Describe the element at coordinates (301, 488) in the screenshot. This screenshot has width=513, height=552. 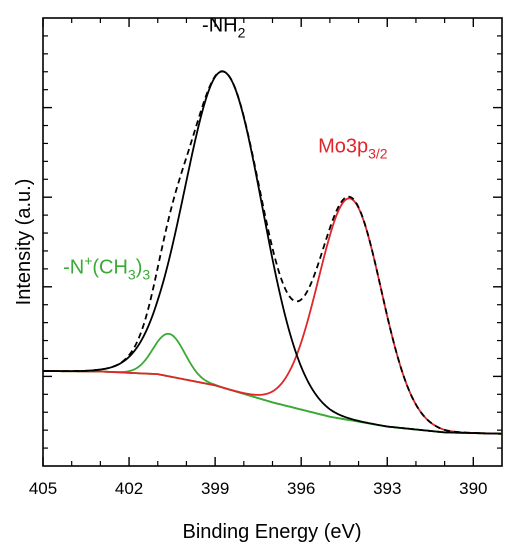
I see `x-tick-label: 396` at that location.